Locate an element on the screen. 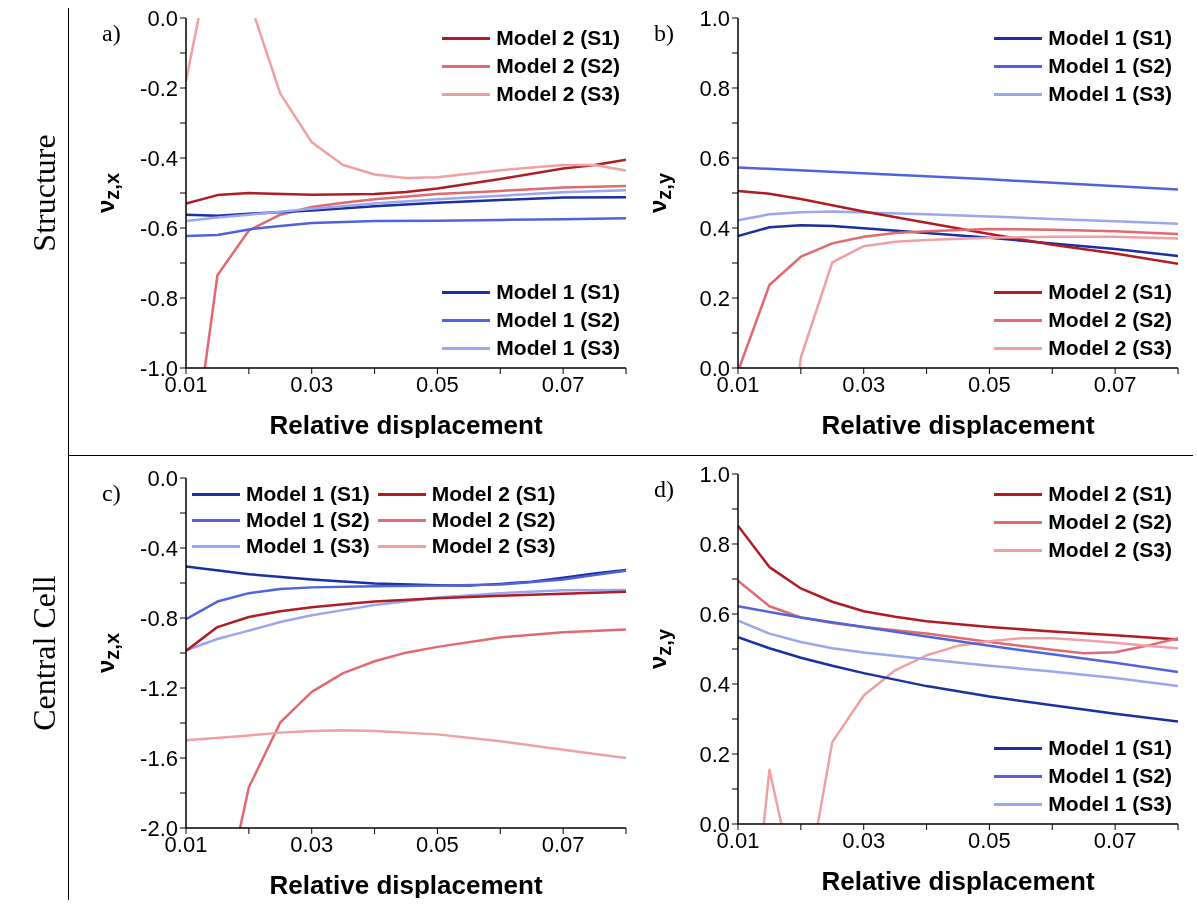 This screenshot has width=1197, height=908. y-tick-label: -0.6 is located at coordinates (159, 228).